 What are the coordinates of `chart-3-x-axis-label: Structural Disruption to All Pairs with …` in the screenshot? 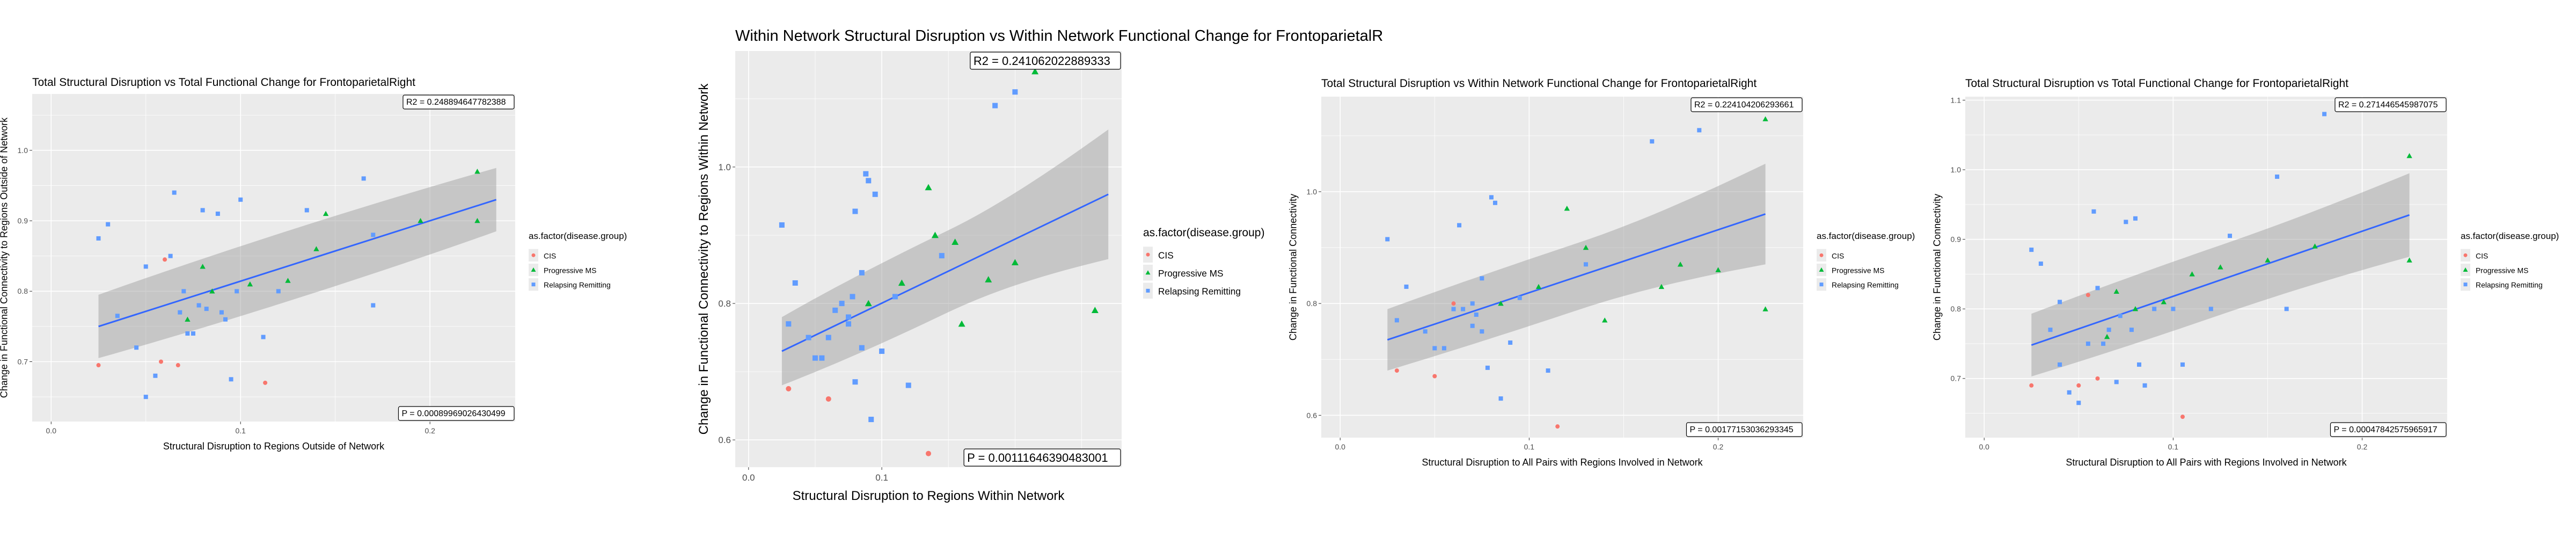 It's located at (1562, 462).